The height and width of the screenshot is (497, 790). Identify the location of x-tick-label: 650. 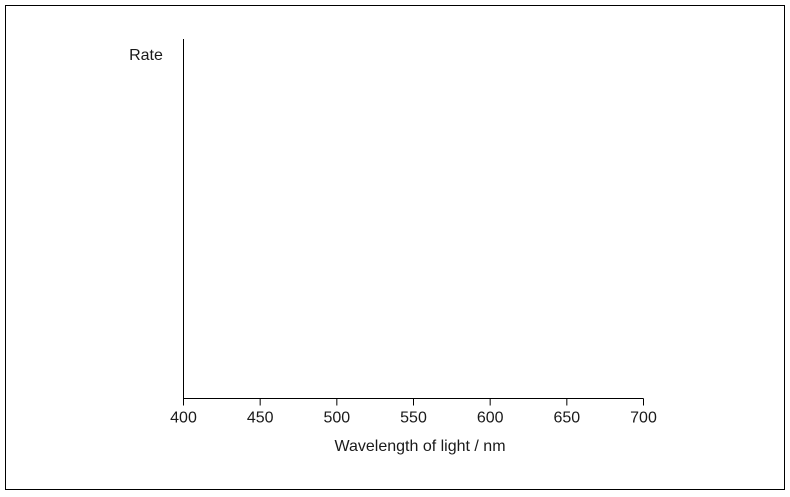
(566, 418).